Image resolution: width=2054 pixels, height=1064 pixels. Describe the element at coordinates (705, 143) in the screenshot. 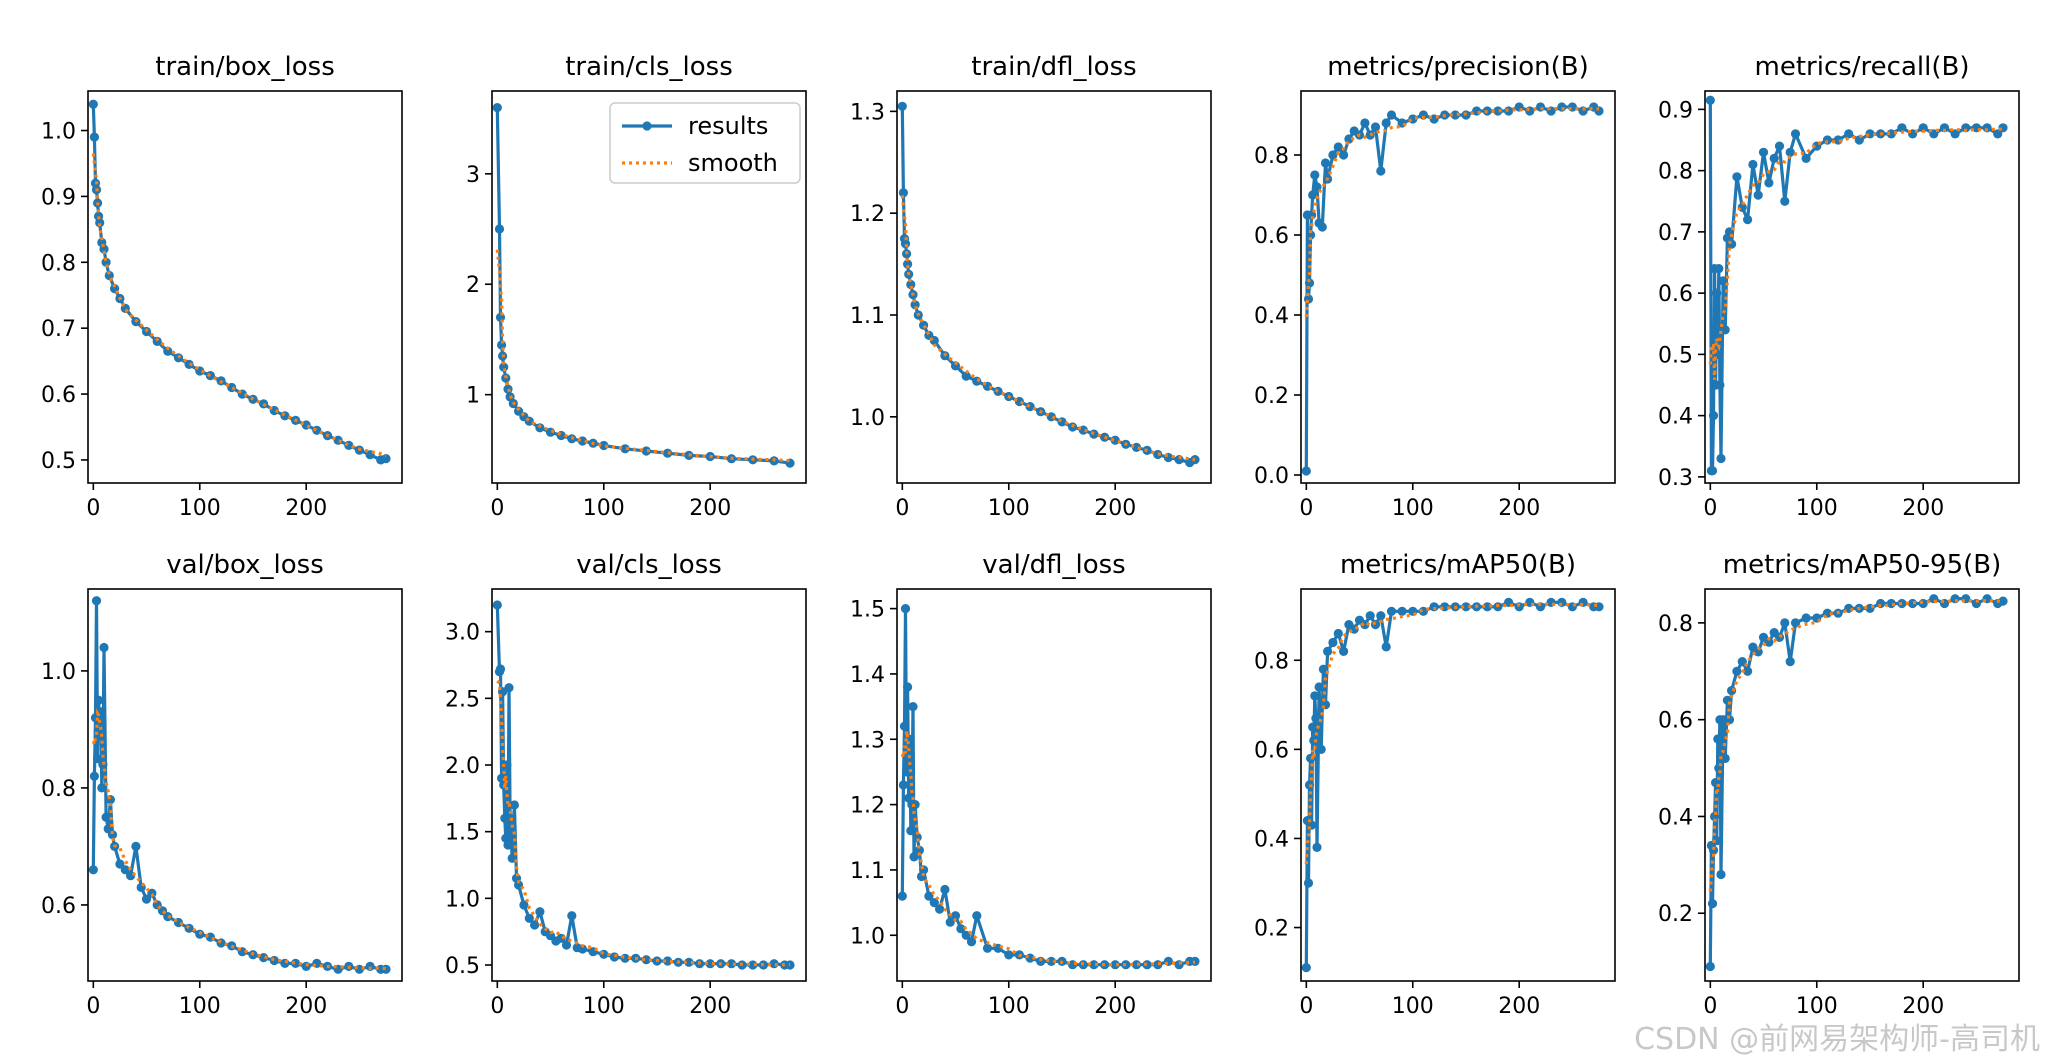

I see `legend: results smooth` at that location.